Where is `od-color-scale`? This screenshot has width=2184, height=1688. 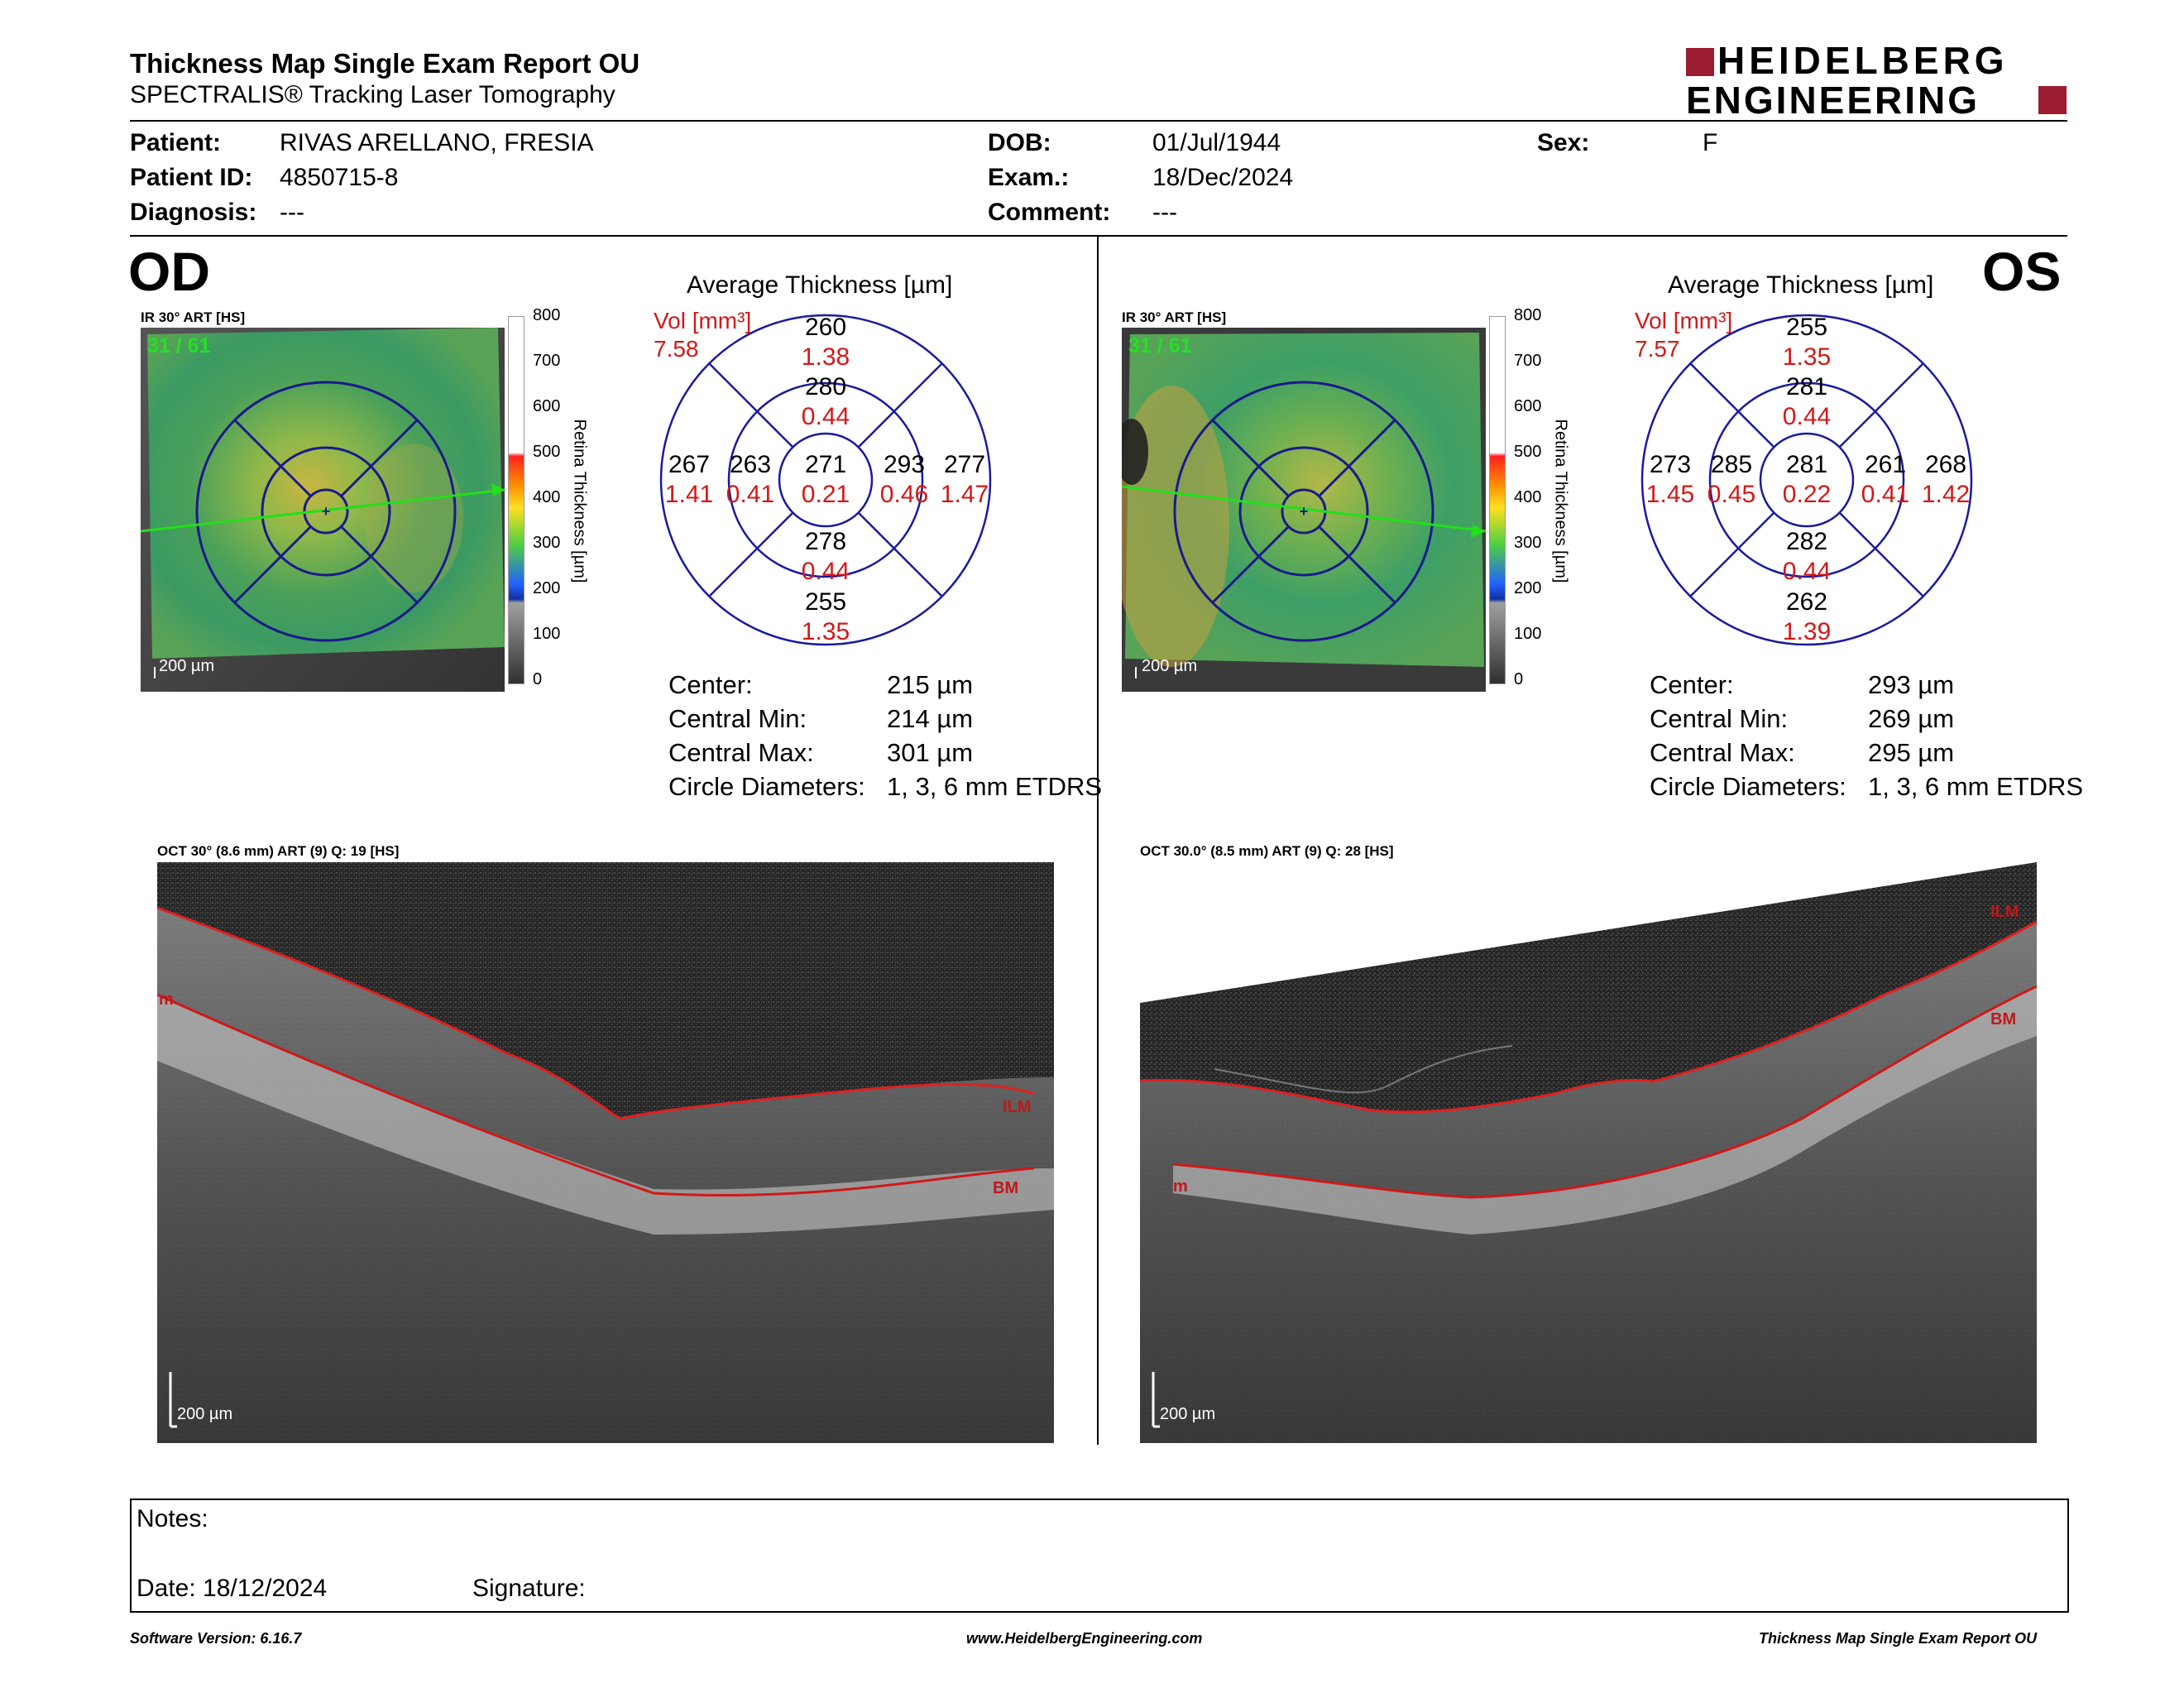
od-color-scale is located at coordinates (516, 500).